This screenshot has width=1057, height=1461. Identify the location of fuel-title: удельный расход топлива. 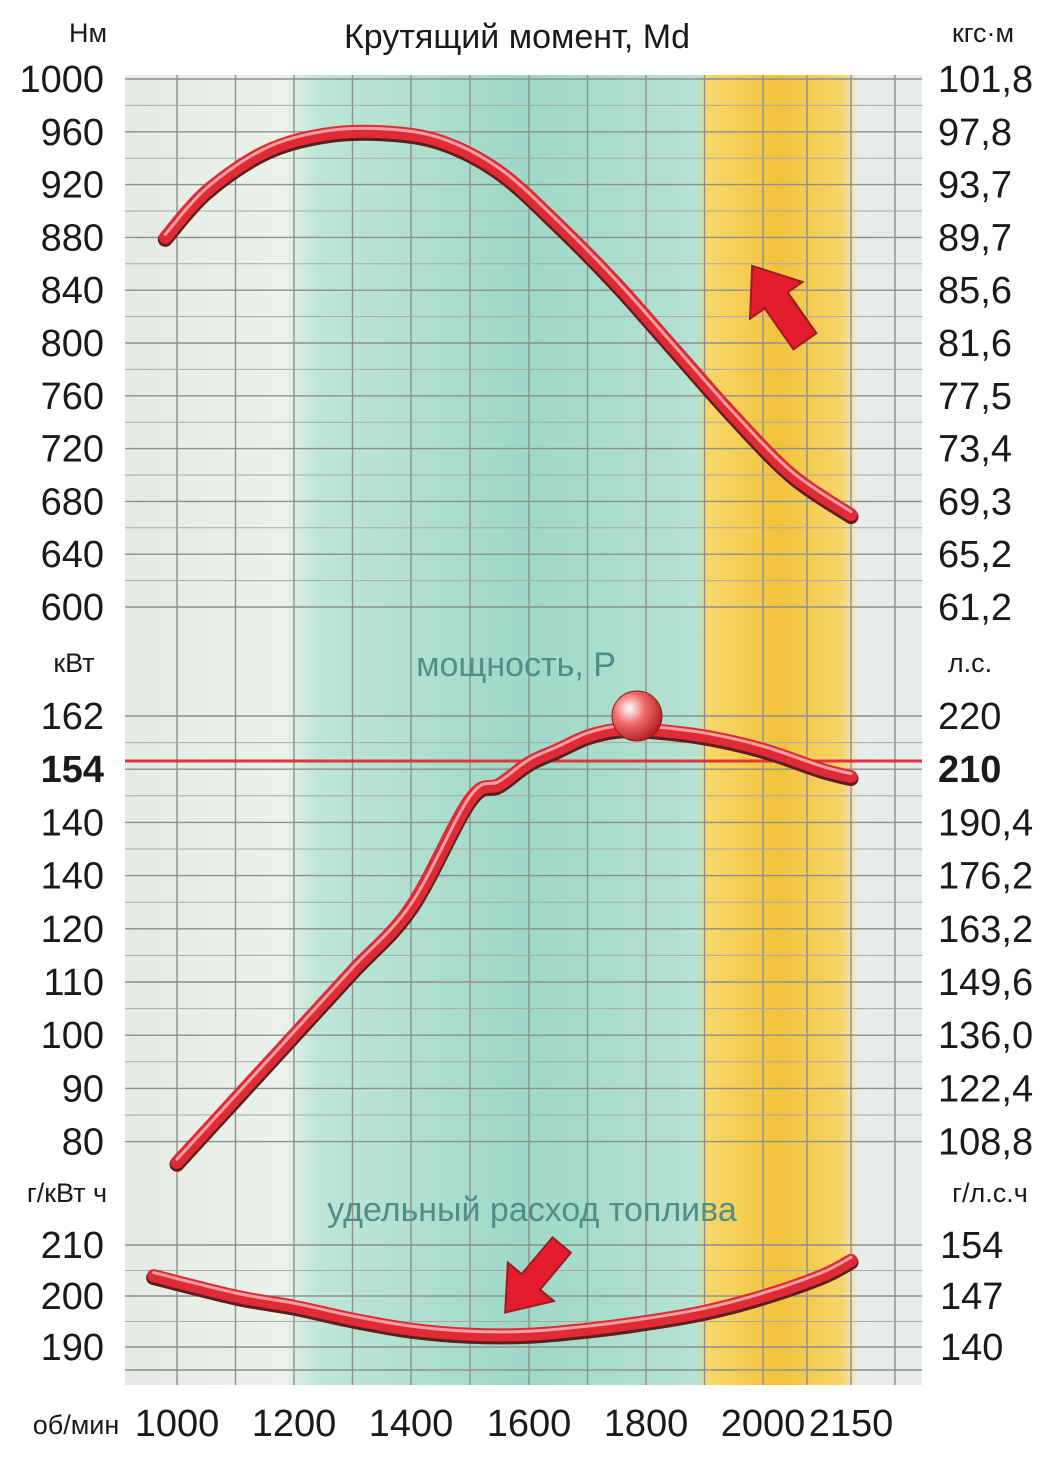
(532, 1210).